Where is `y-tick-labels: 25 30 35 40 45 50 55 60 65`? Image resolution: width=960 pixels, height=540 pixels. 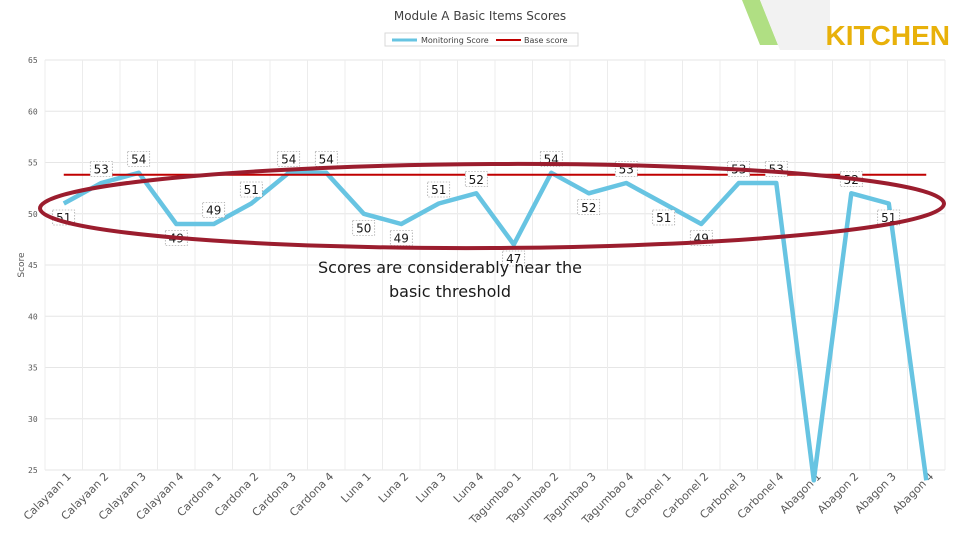 y-tick-labels: 25 30 35 40 45 50 55 60 65 is located at coordinates (33, 265).